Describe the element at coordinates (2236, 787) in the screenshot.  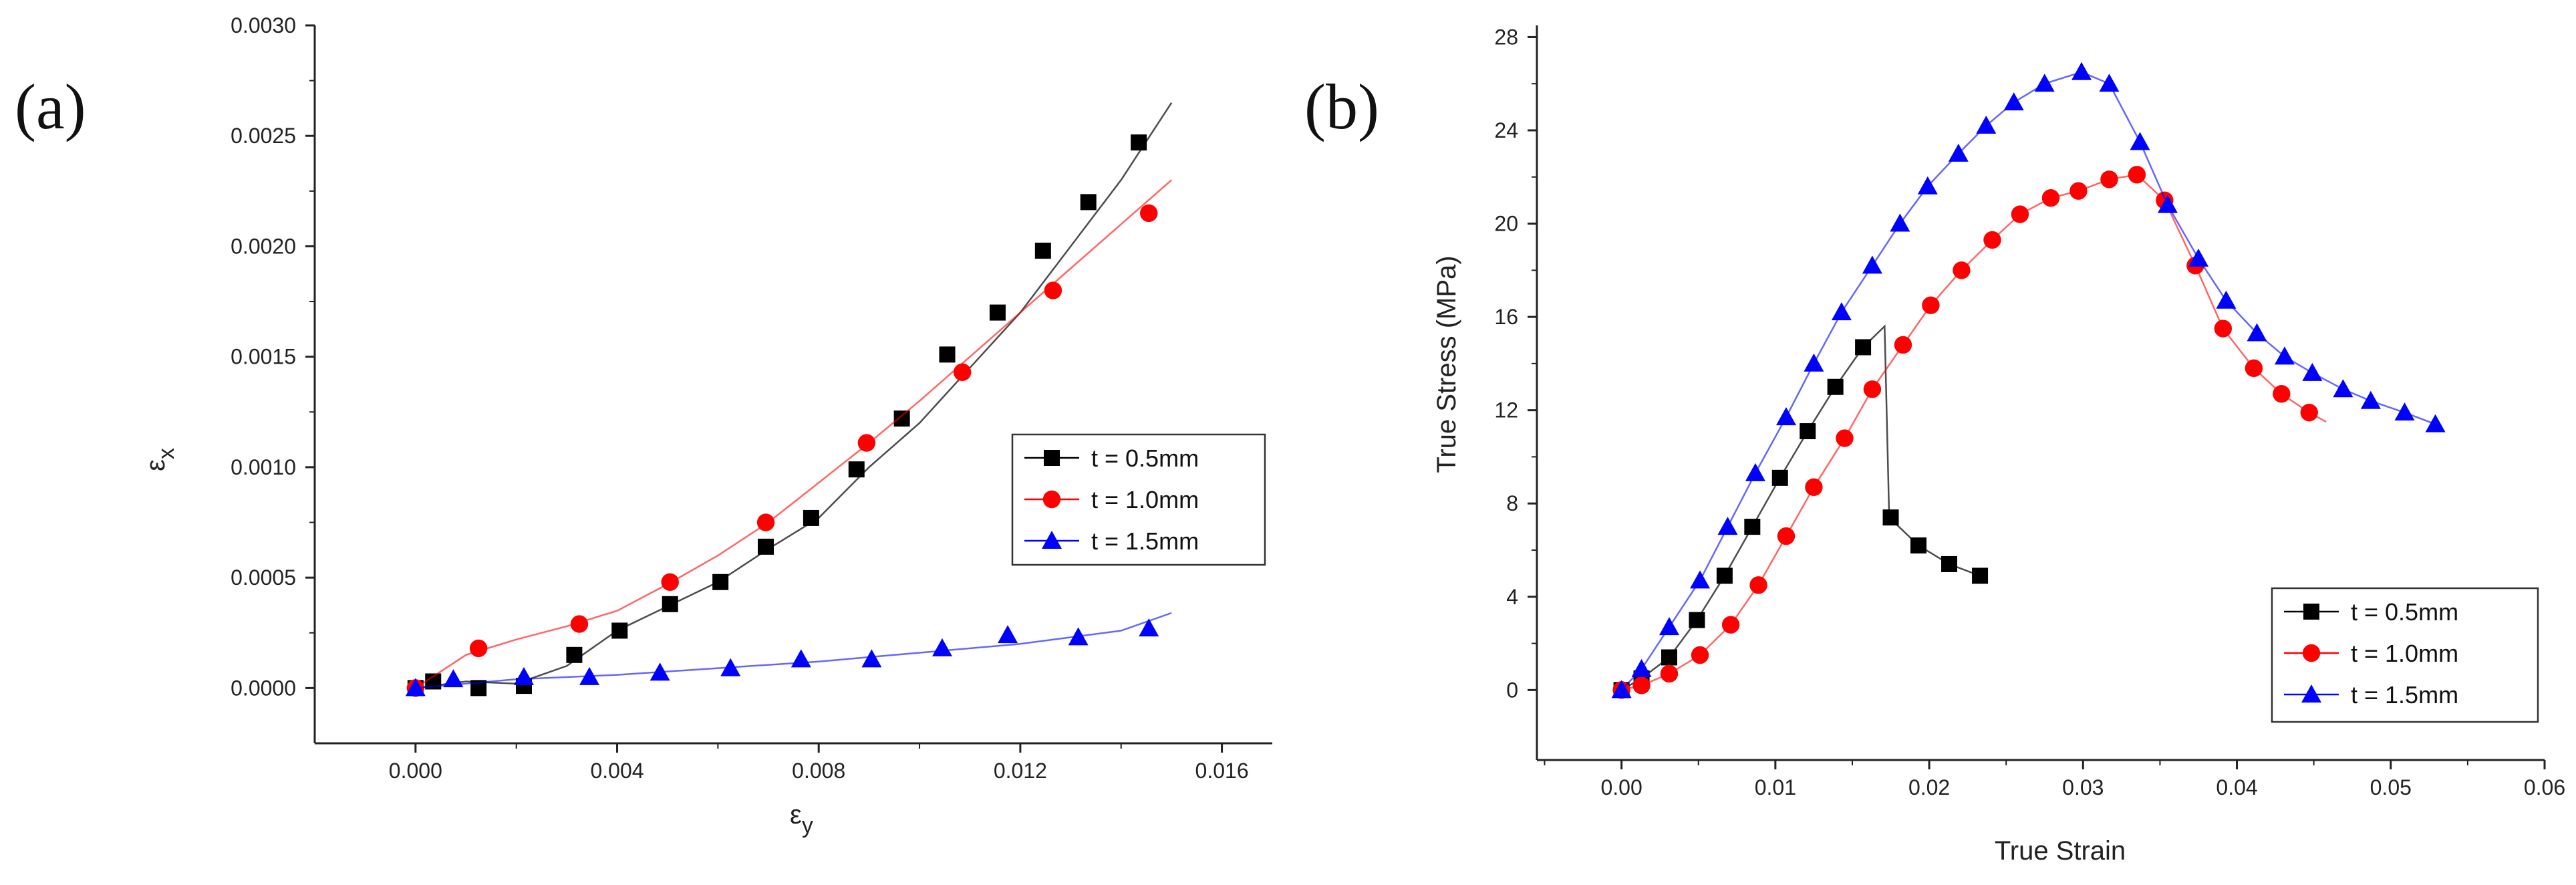
I see `chart-b-x-tick-label: 0.04` at that location.